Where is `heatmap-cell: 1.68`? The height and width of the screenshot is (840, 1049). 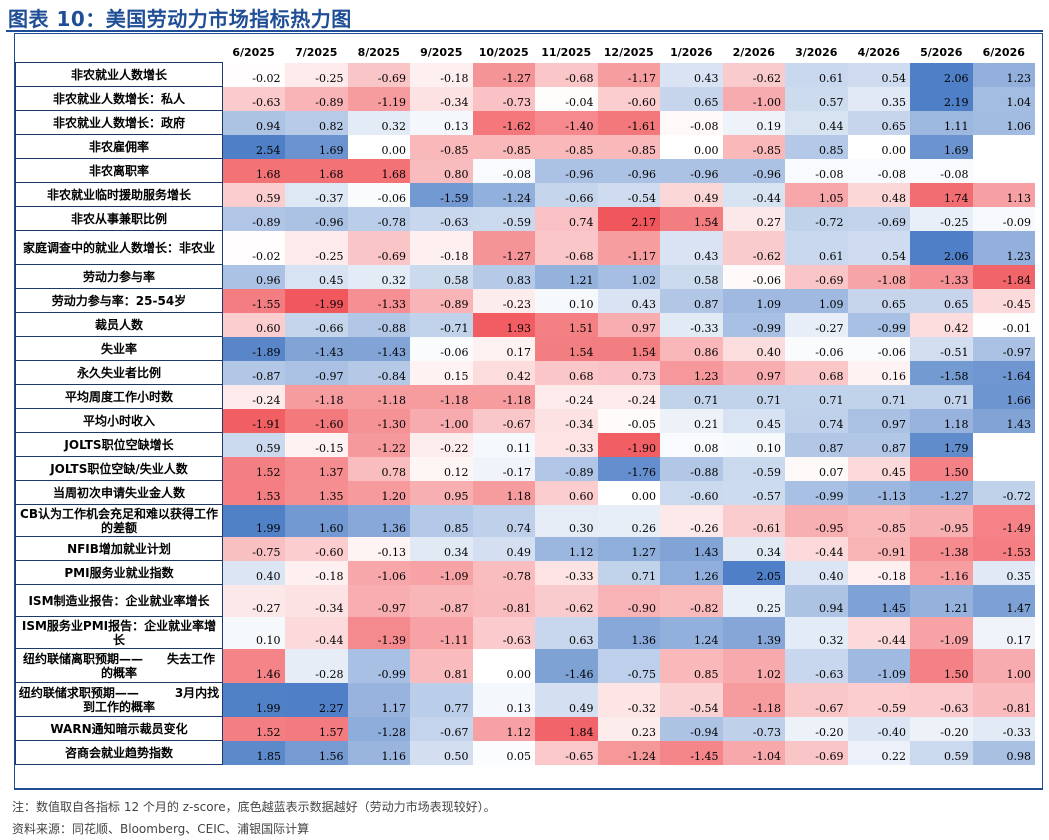 heatmap-cell: 1.68 is located at coordinates (253, 170).